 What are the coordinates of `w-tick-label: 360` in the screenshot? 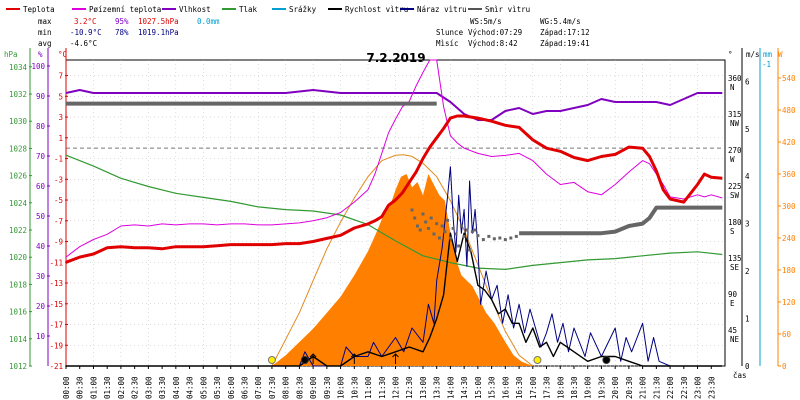 It's located at (789, 174).